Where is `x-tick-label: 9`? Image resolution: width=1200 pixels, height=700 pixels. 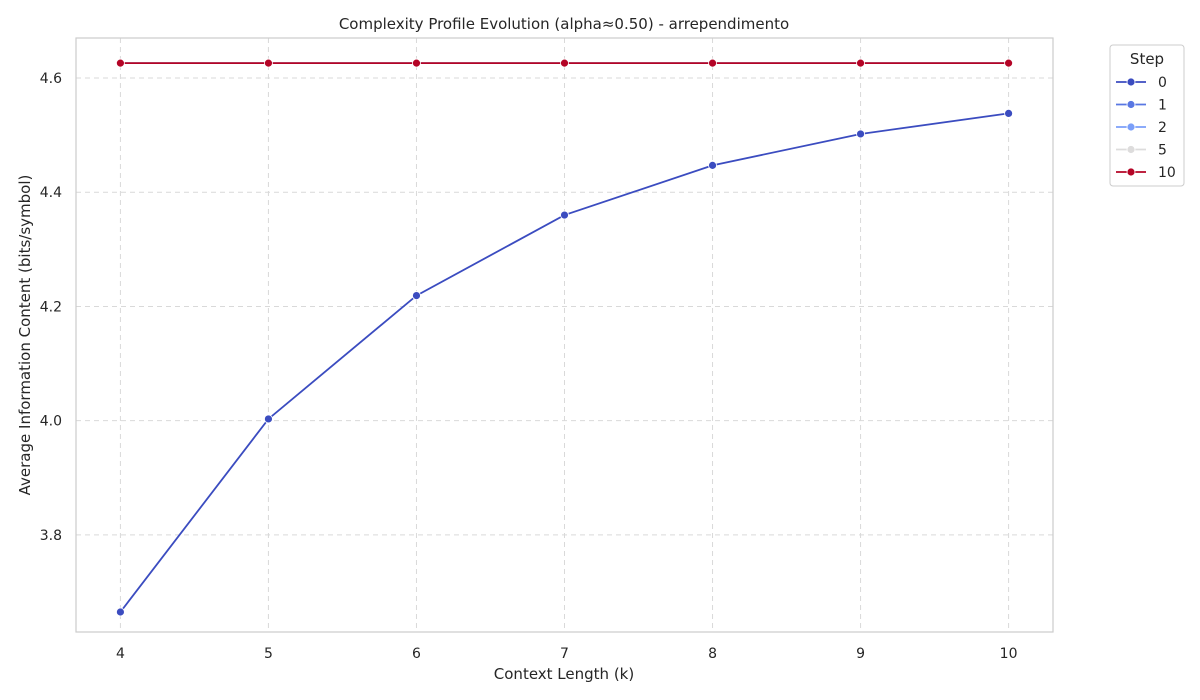 x-tick-label: 9 is located at coordinates (860, 654).